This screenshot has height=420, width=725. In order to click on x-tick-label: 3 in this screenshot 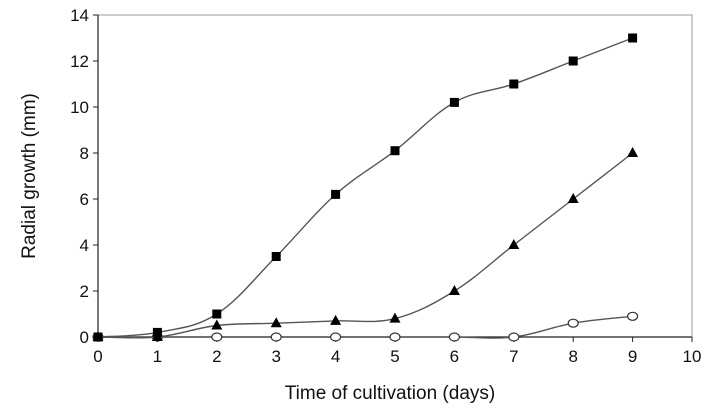, I will do `click(275, 356)`.